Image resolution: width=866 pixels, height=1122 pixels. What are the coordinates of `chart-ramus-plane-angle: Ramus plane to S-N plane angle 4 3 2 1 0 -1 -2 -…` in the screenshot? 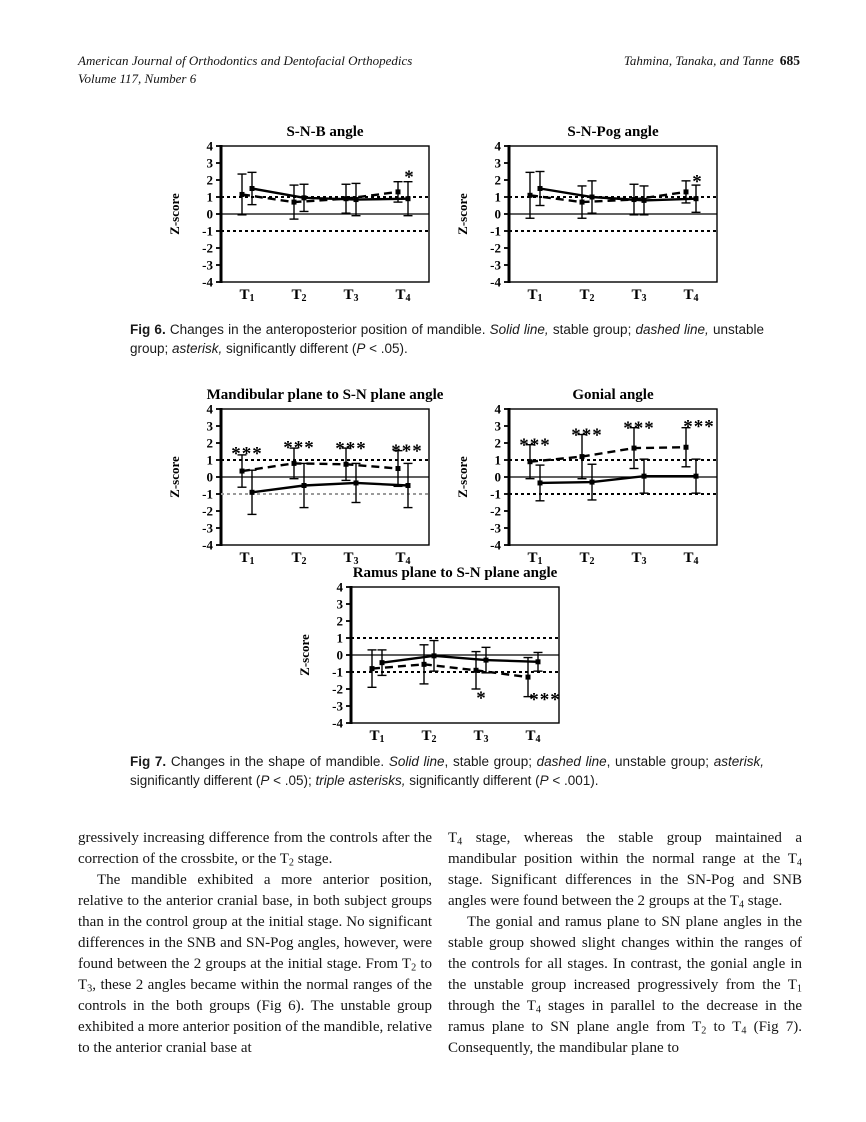 It's located at (429, 655).